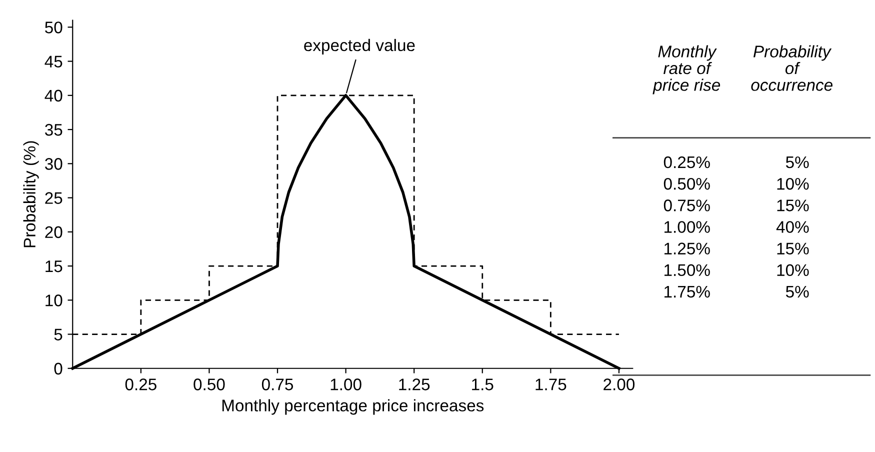 This screenshot has width=875, height=452. Describe the element at coordinates (346, 384) in the screenshot. I see `x-tick-label: 1.00` at that location.